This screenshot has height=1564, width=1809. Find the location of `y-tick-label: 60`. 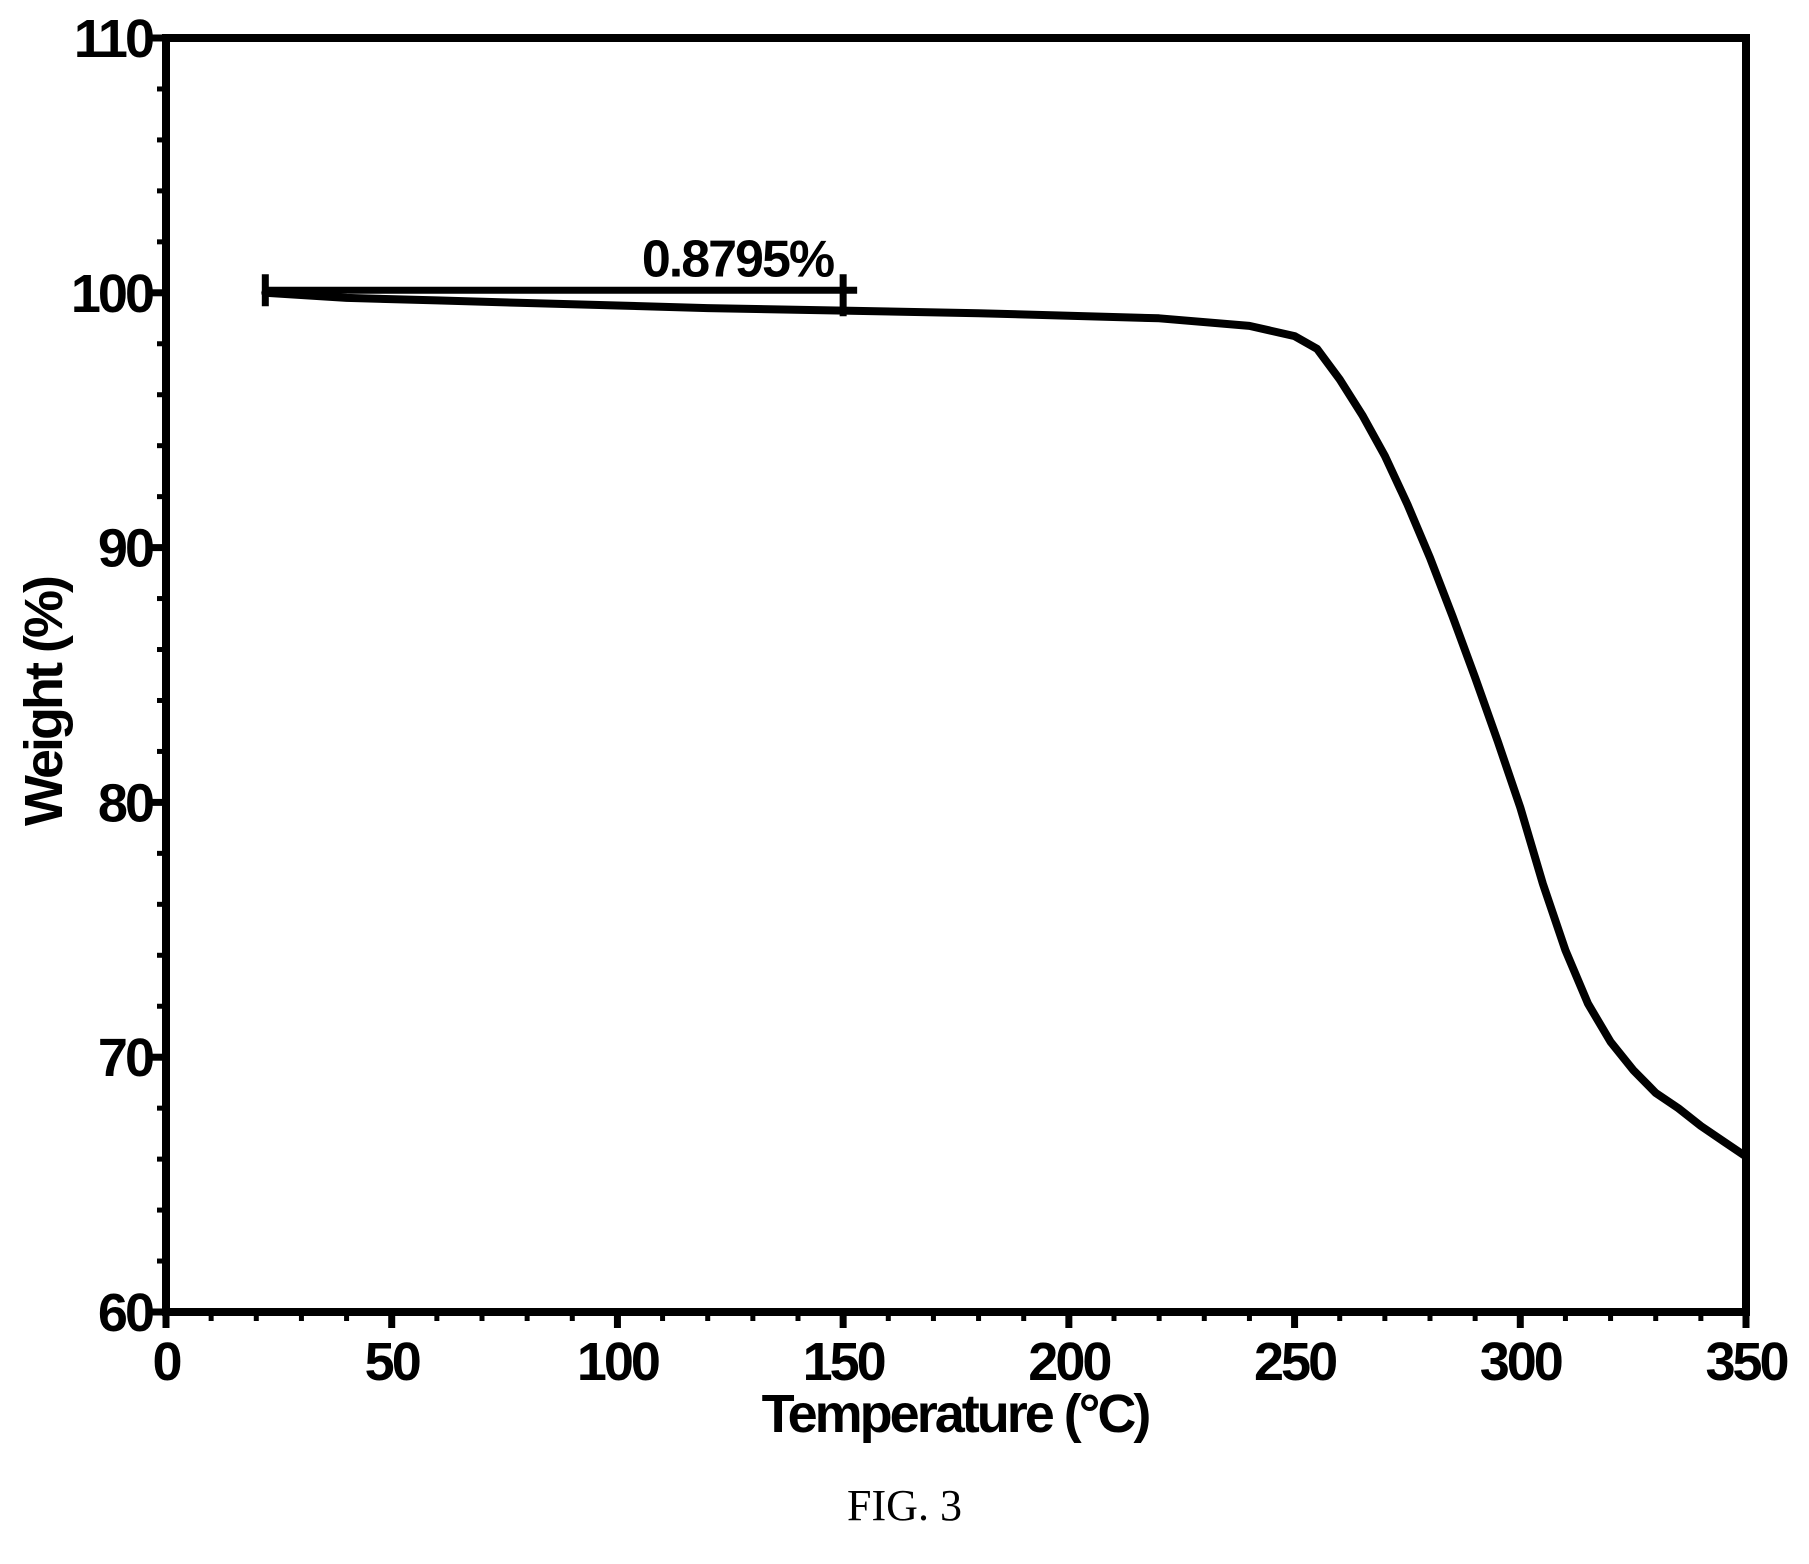

y-tick-label: 60 is located at coordinates (125, 1313).